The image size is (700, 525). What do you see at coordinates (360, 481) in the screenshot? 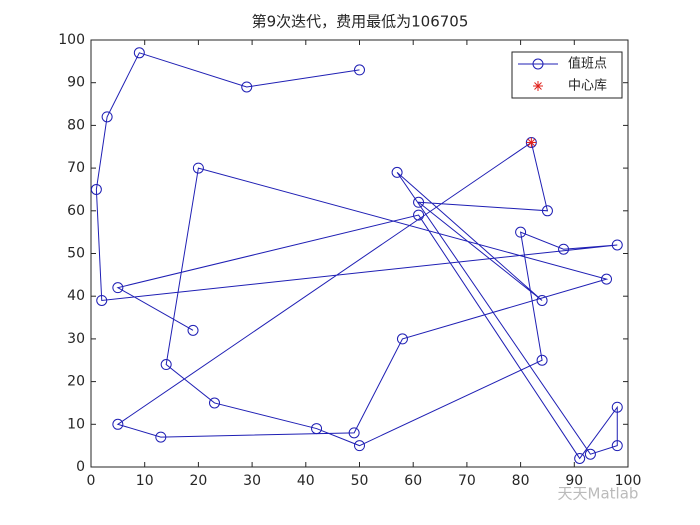
I see `x-tick-label: 50` at bounding box center [360, 481].